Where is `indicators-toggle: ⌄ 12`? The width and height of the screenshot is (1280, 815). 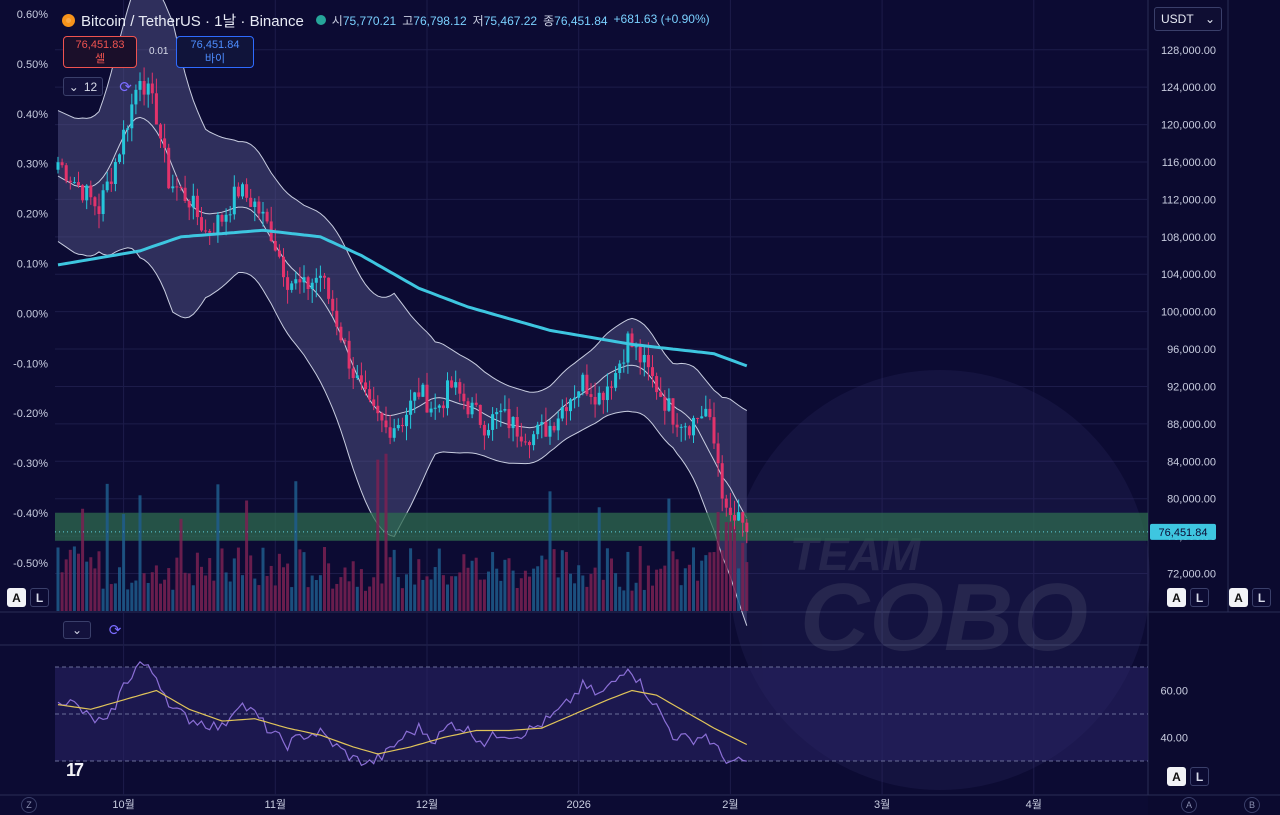
indicators-toggle: ⌄ 12 is located at coordinates (83, 86).